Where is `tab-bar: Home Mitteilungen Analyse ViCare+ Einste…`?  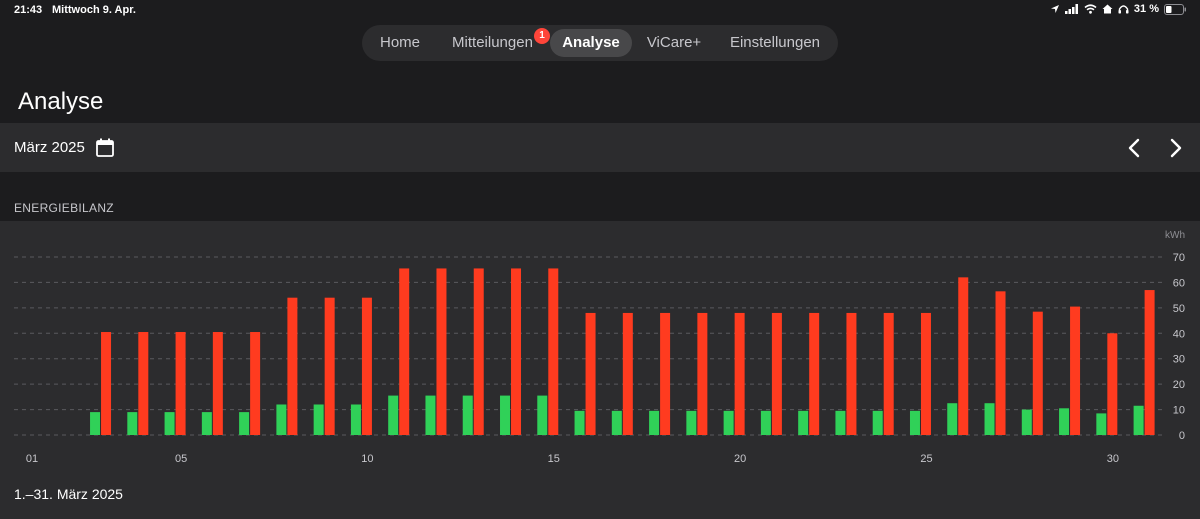
tab-bar: Home Mitteilungen Analyse ViCare+ Einste… is located at coordinates (600, 43).